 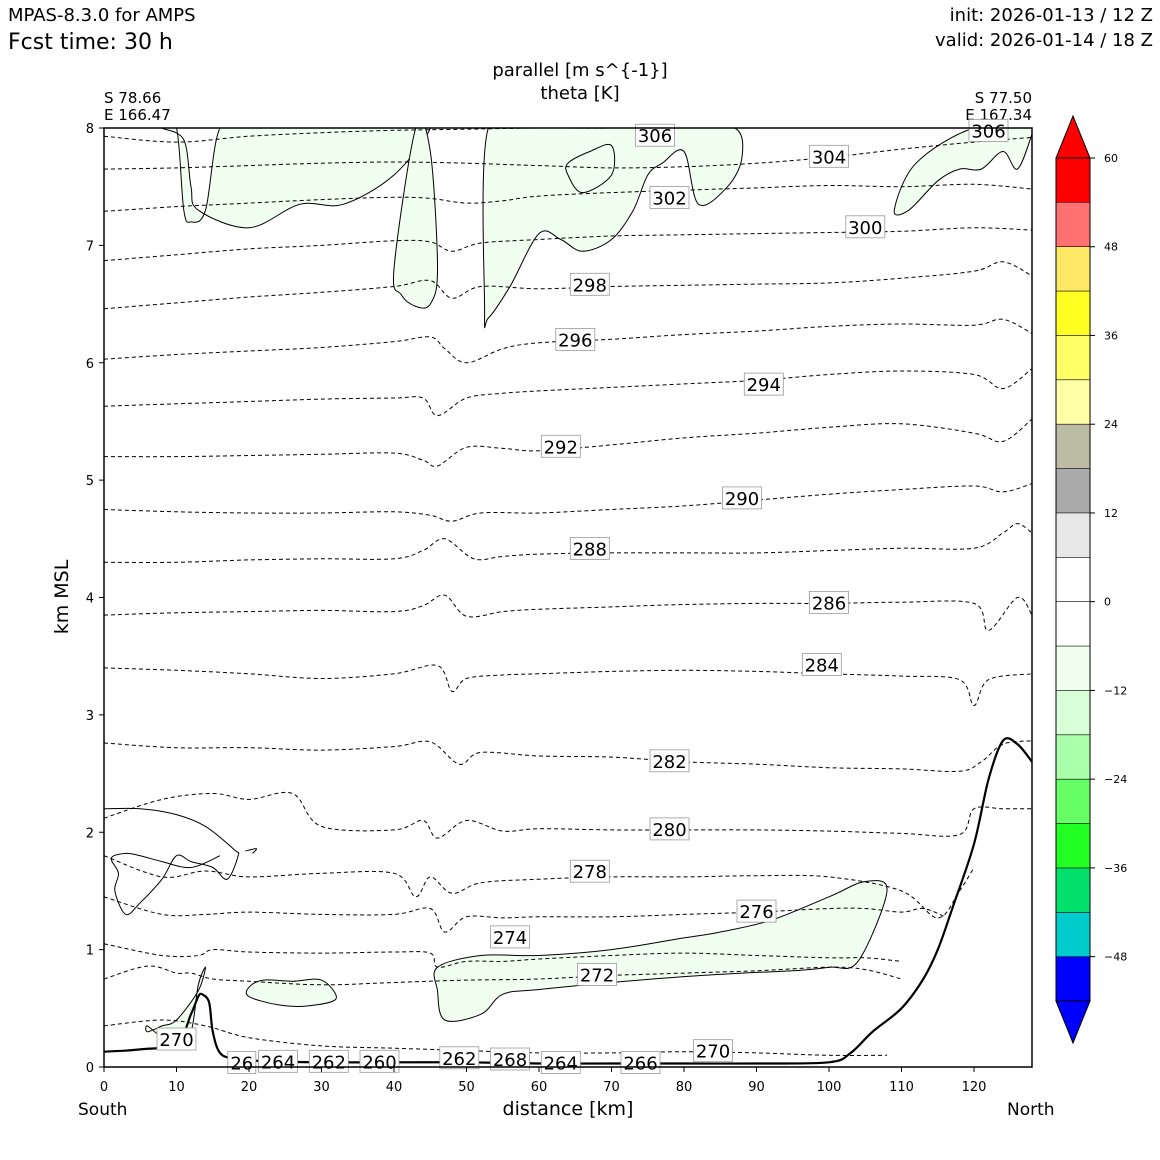 I want to click on theta-label-text: 290, so click(x=742, y=499).